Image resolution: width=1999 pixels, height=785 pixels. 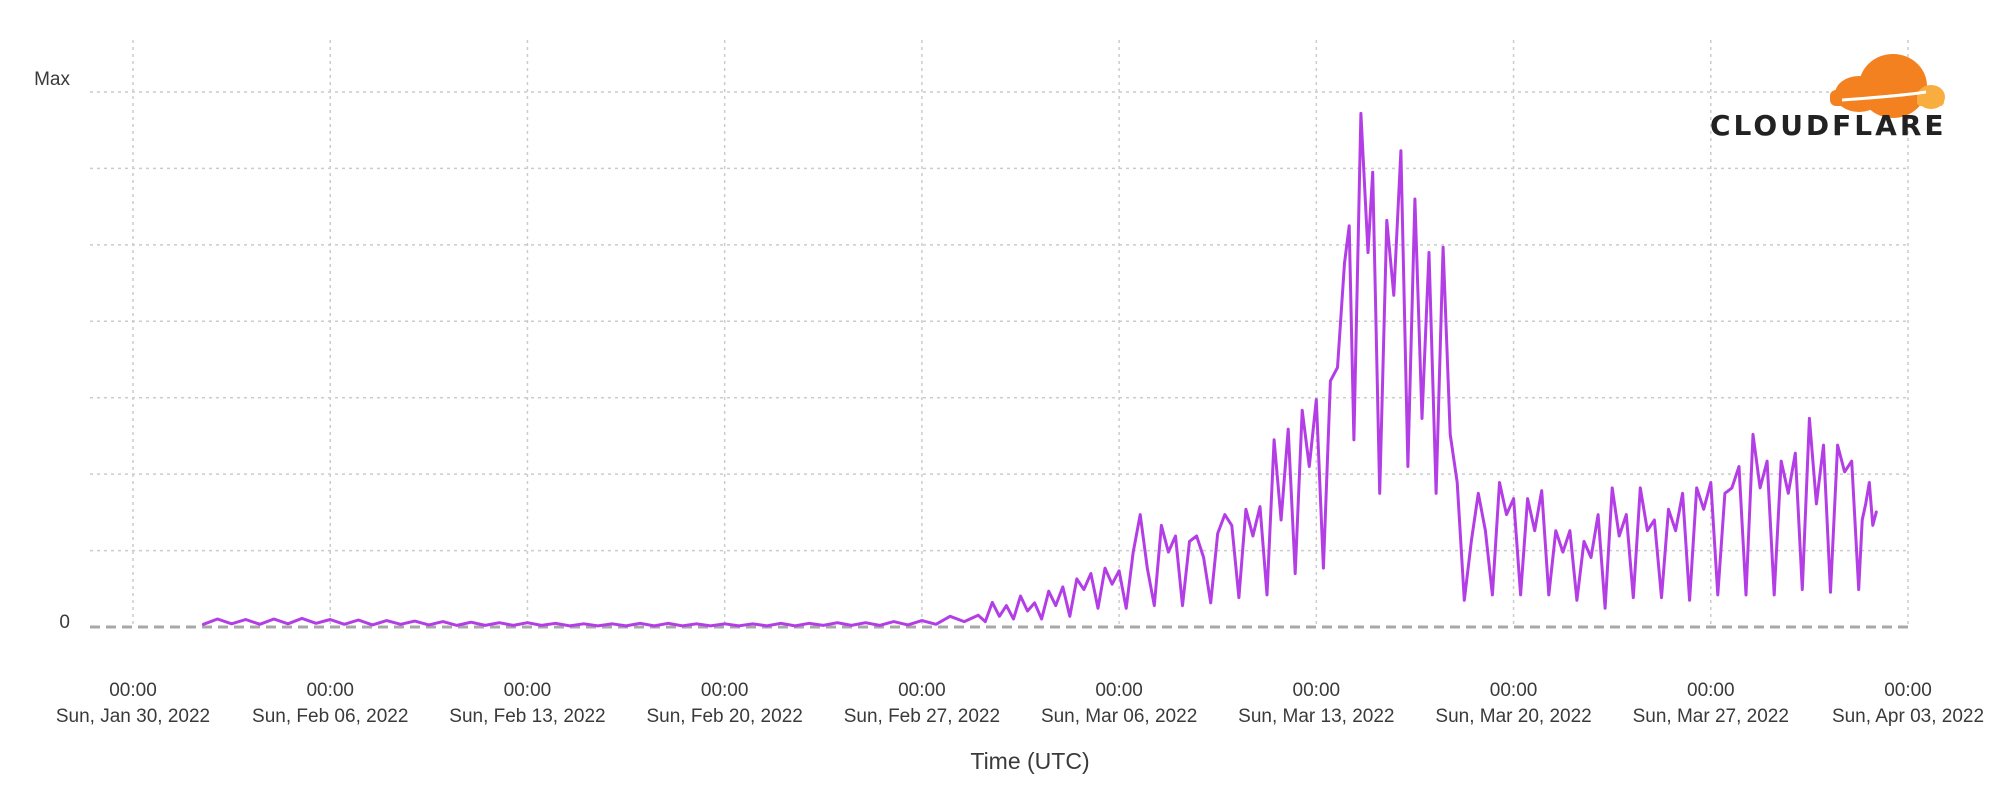 I want to click on x-tick-label-date: Sun, Feb 06, 2022, so click(x=330, y=716).